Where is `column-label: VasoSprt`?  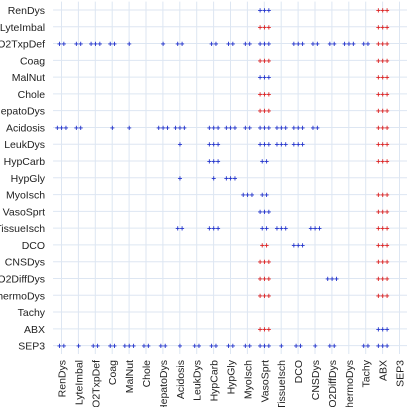
column-label: VasoSprt is located at coordinates (265, 381).